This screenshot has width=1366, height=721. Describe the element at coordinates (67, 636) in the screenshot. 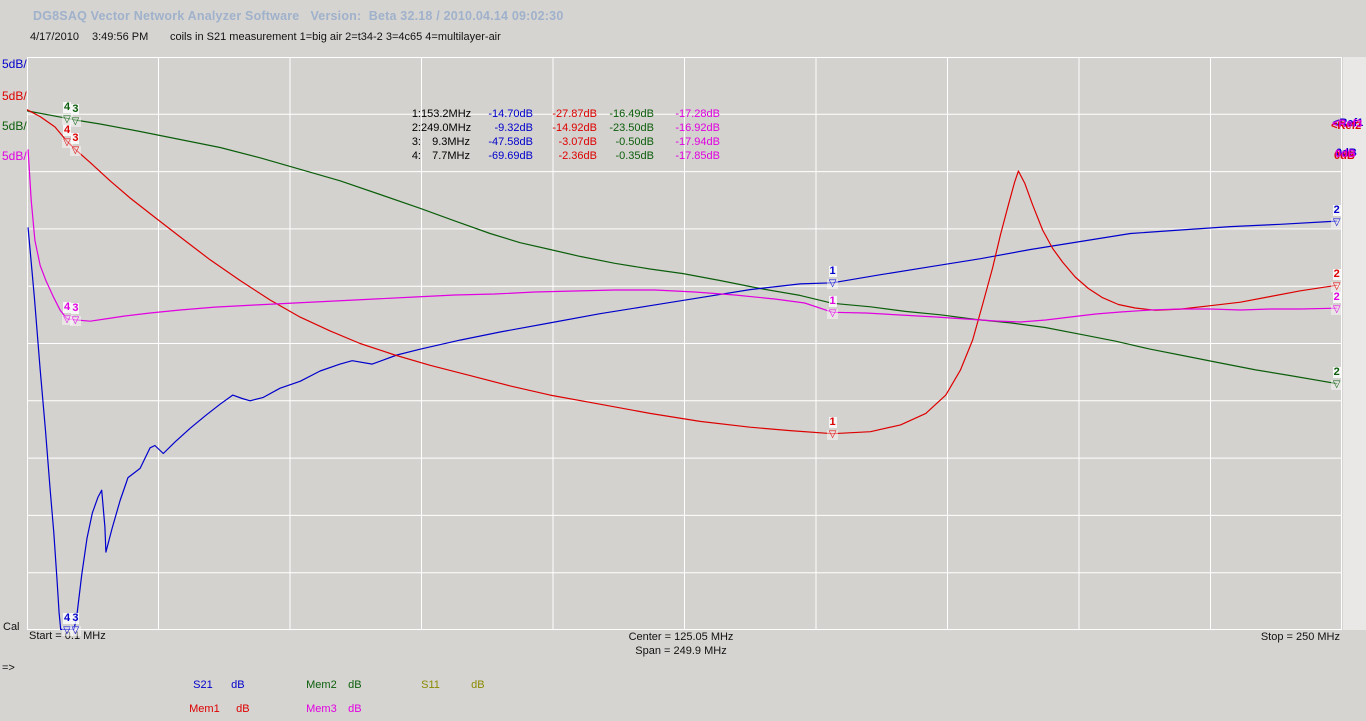

I see `start-frequency-label: Start = 0.1 MHz` at that location.